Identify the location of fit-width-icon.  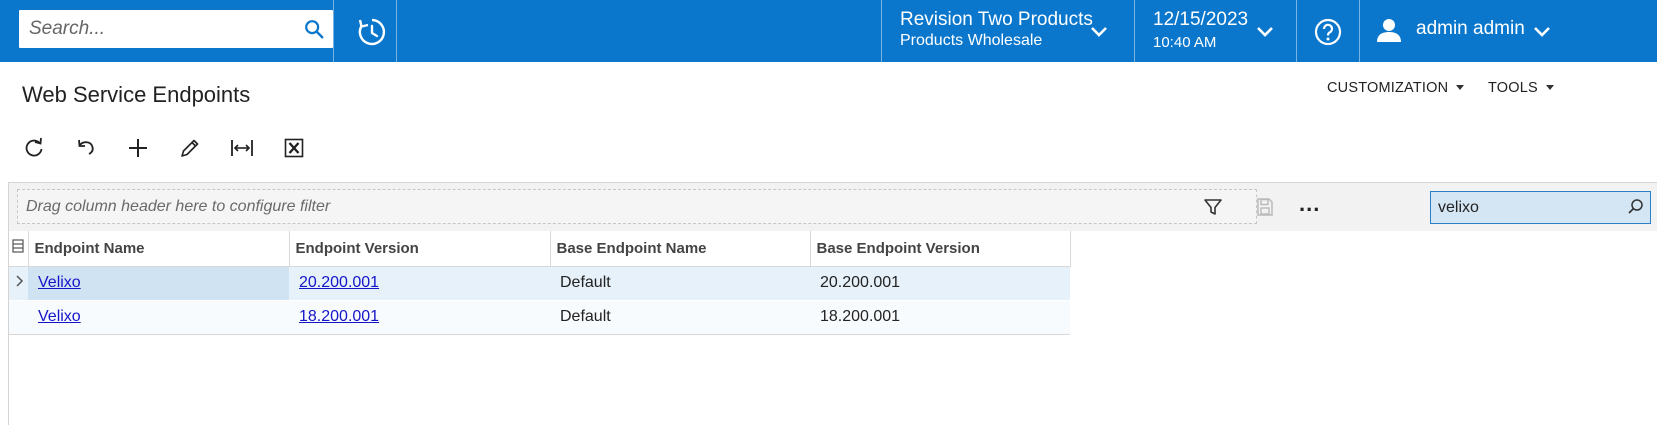
(242, 148).